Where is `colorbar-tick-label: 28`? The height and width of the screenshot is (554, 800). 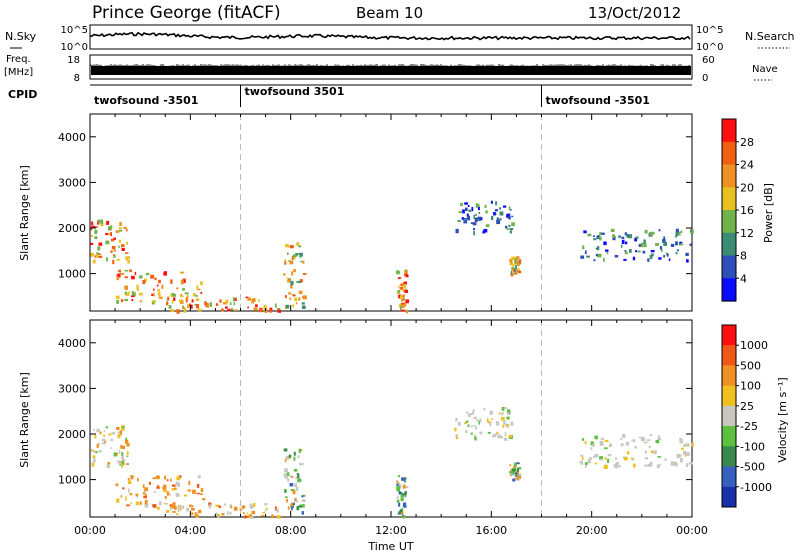 colorbar-tick-label: 28 is located at coordinates (747, 142).